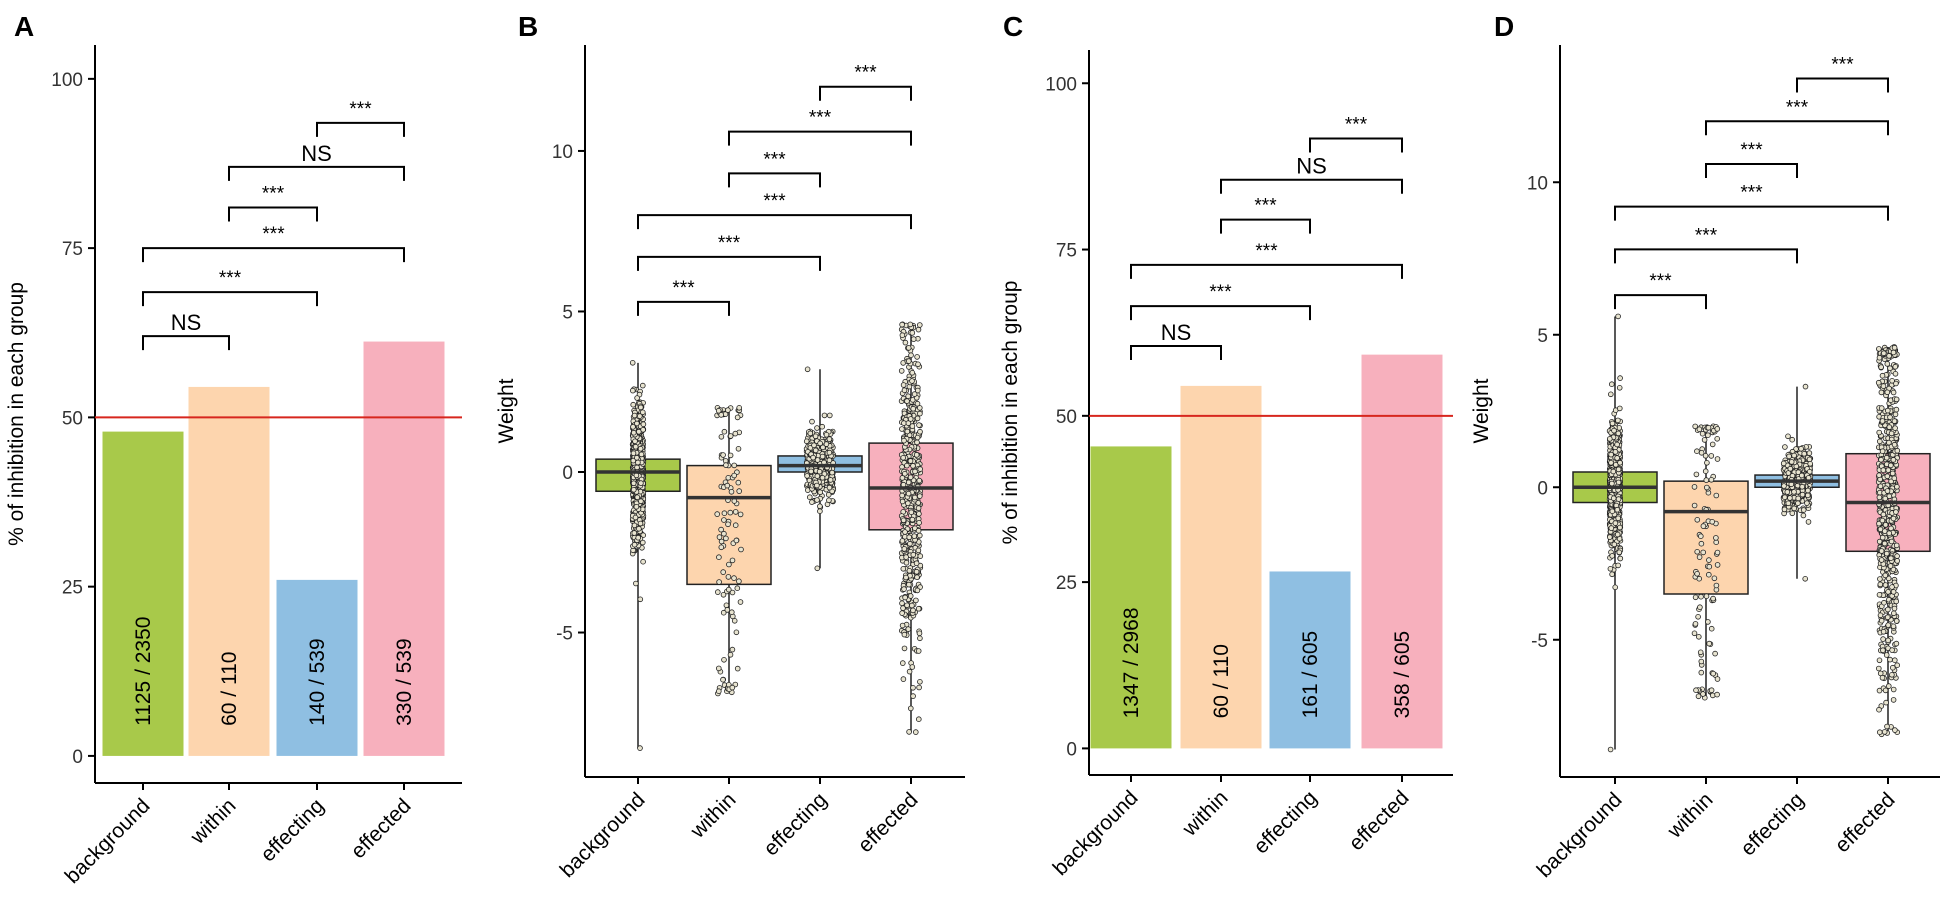 The height and width of the screenshot is (917, 1956). Describe the element at coordinates (1356, 124) in the screenshot. I see `comparison-effecting-effected-label: ***` at that location.